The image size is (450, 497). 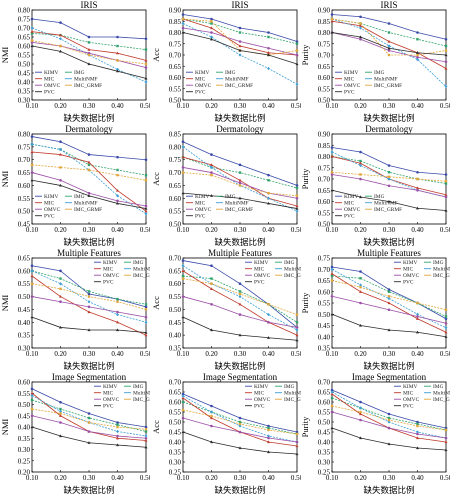 What do you see at coordinates (183, 478) in the screenshot?
I see `x-tick-label: 0.10` at bounding box center [183, 478].